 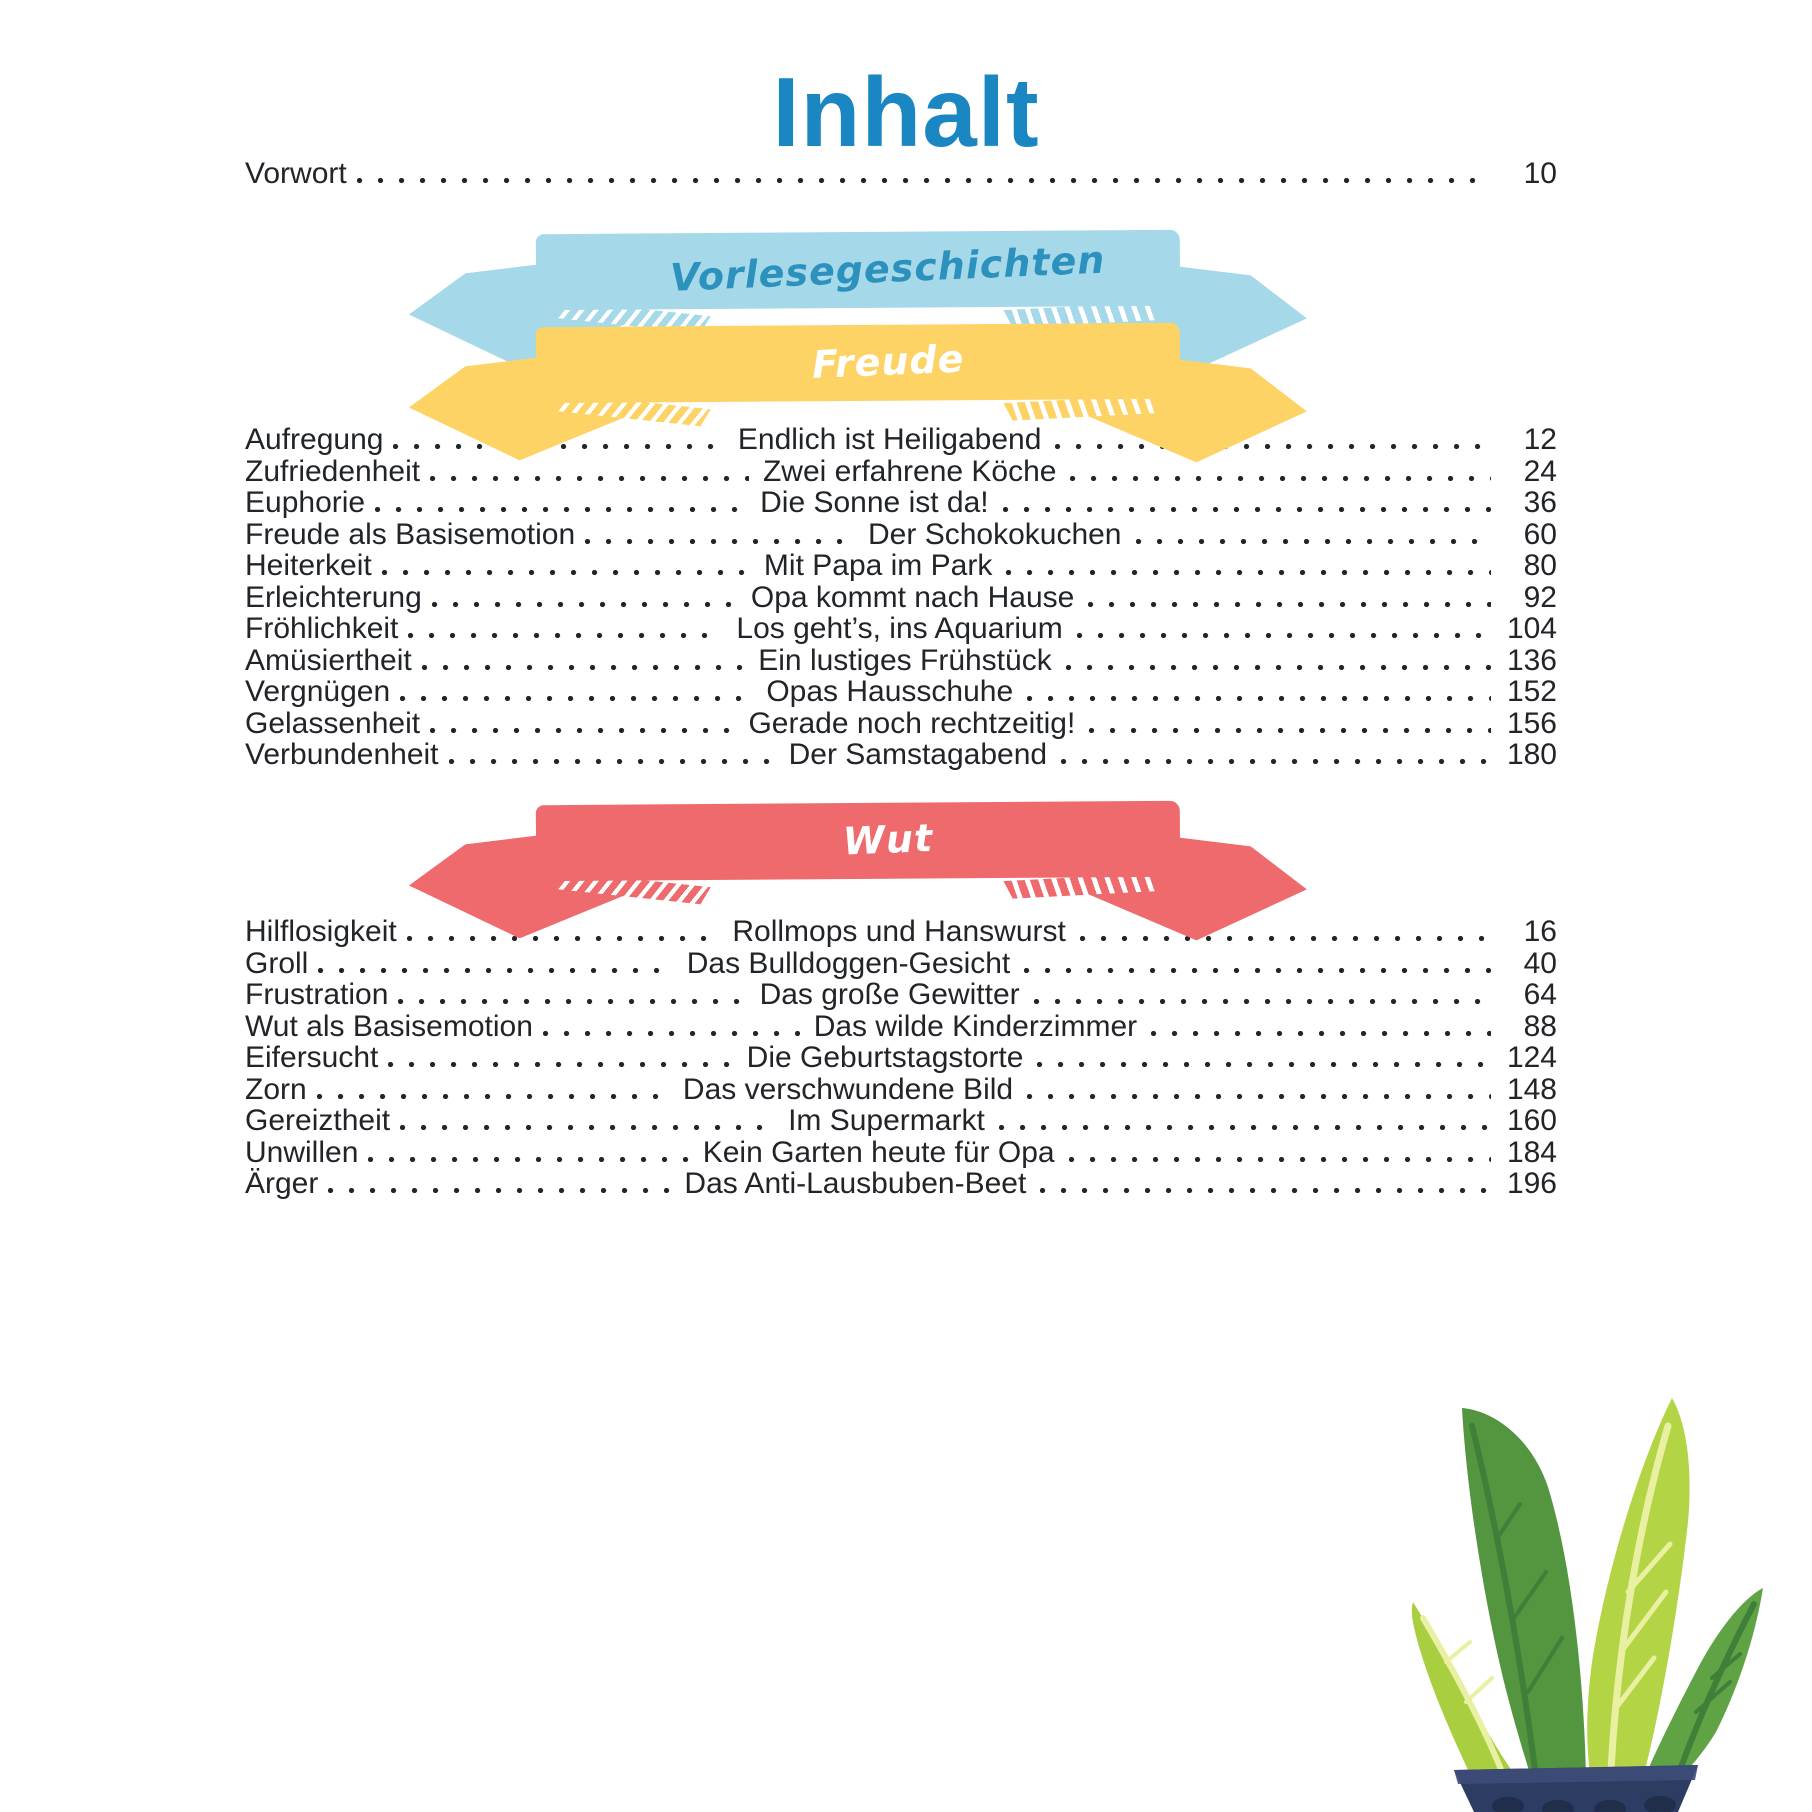 I want to click on toc-entry-row: Heiterkeit Mit Papa im Park 80, so click(x=901, y=566).